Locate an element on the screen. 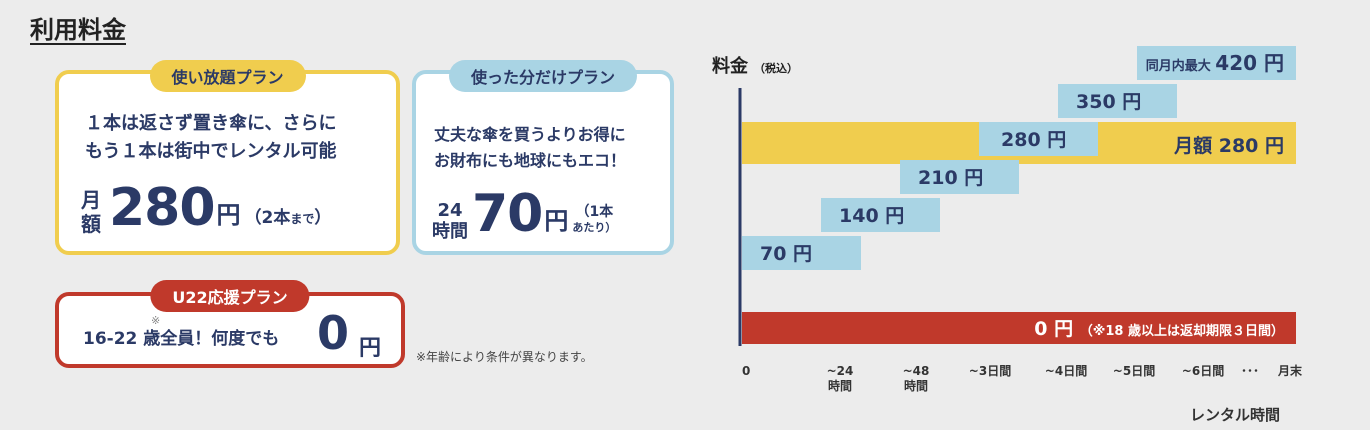 Image resolution: width=1370 pixels, height=430 pixels. monthly-label-top: 月 is located at coordinates (91, 200).